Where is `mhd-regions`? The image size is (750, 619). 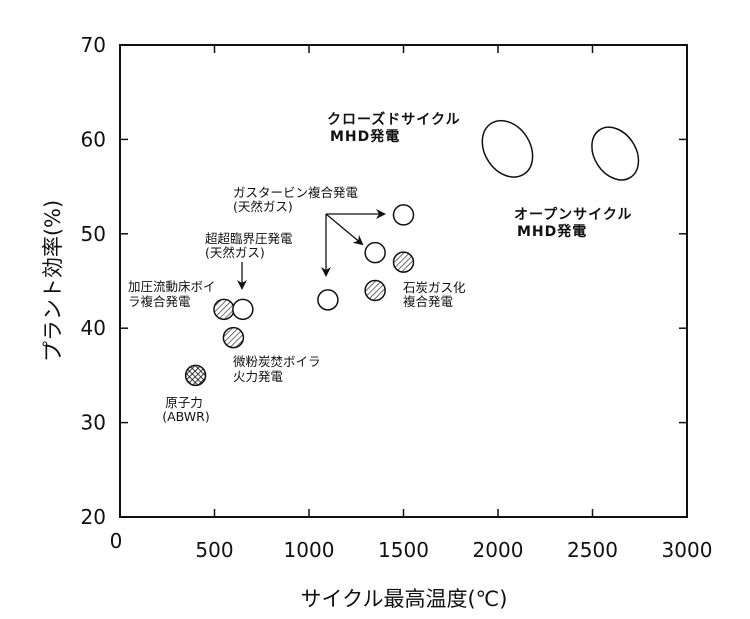
mhd-regions is located at coordinates (560, 150).